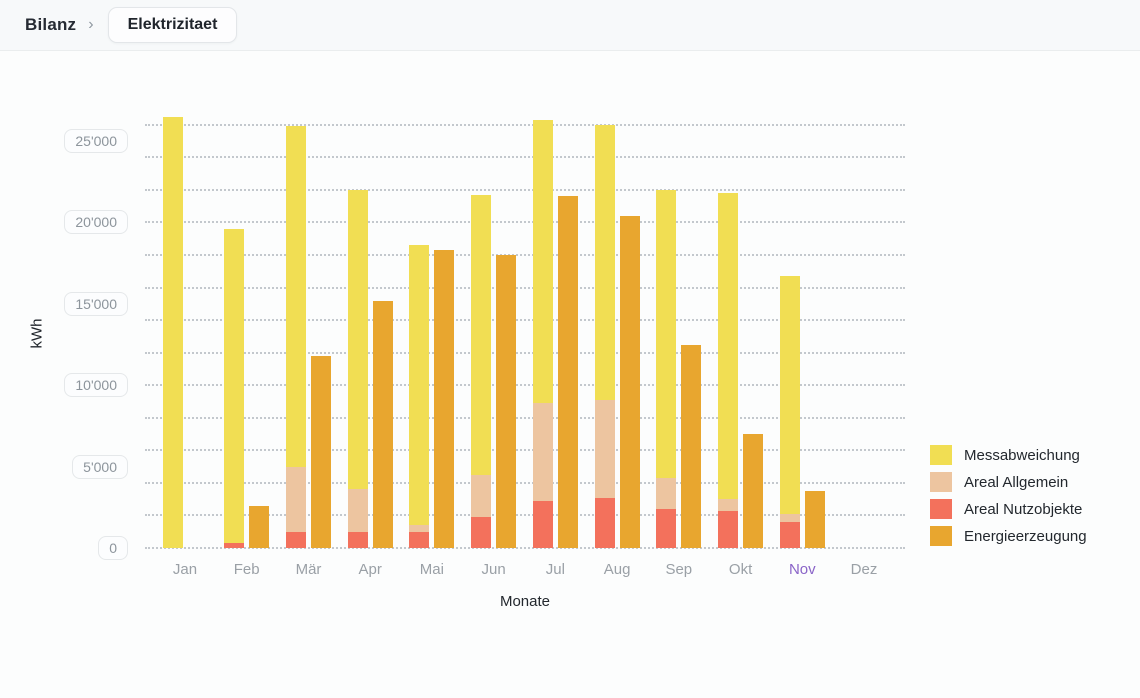 The image size is (1140, 698). I want to click on x-axis-tick-label: Jul, so click(555, 569).